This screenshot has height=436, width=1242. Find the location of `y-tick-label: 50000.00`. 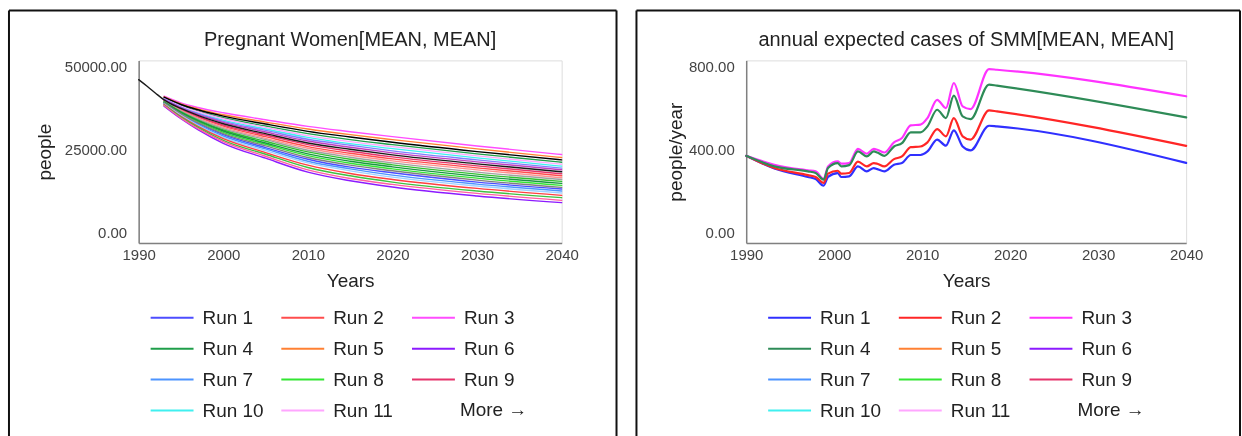

y-tick-label: 50000.00 is located at coordinates (96, 66).